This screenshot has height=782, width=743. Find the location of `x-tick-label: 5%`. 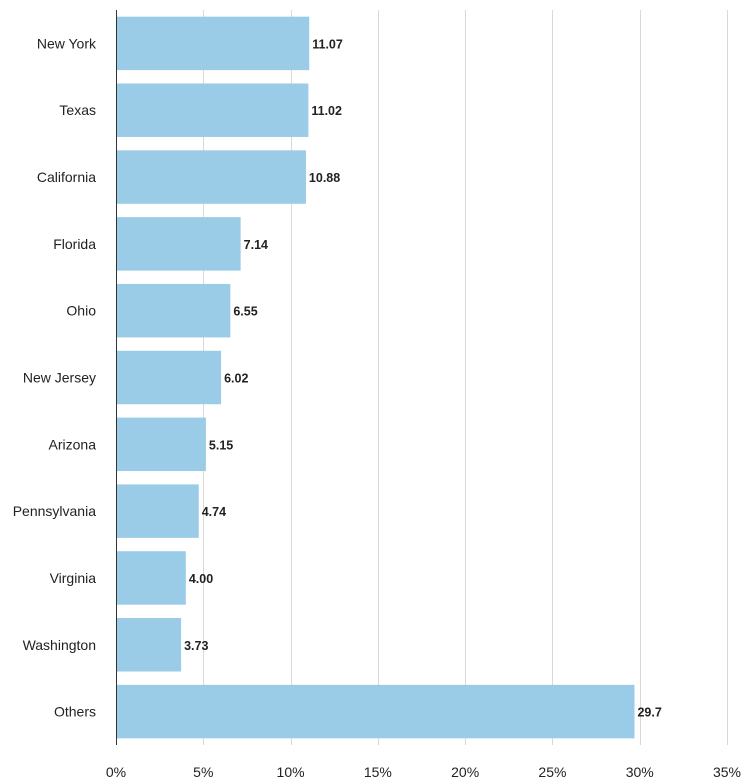

x-tick-label: 5% is located at coordinates (203, 772).